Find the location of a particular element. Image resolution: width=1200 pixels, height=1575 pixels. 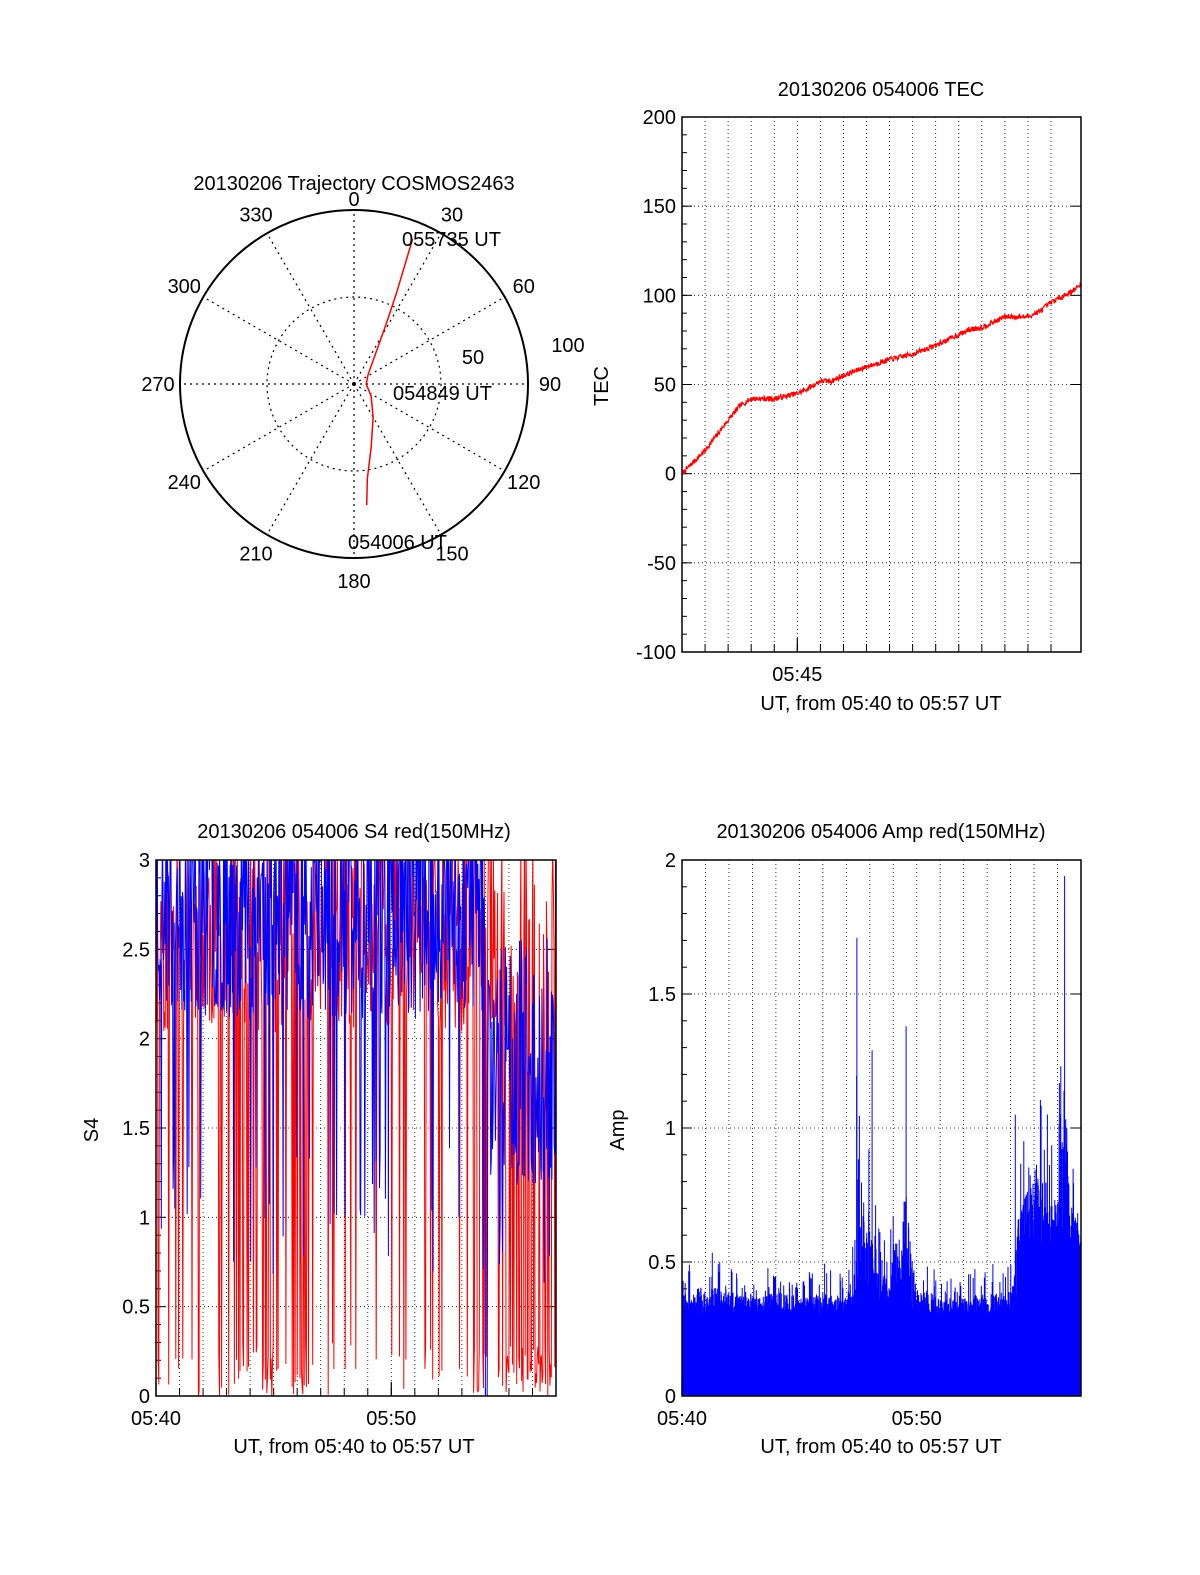

tec-series-line is located at coordinates (881, 378).